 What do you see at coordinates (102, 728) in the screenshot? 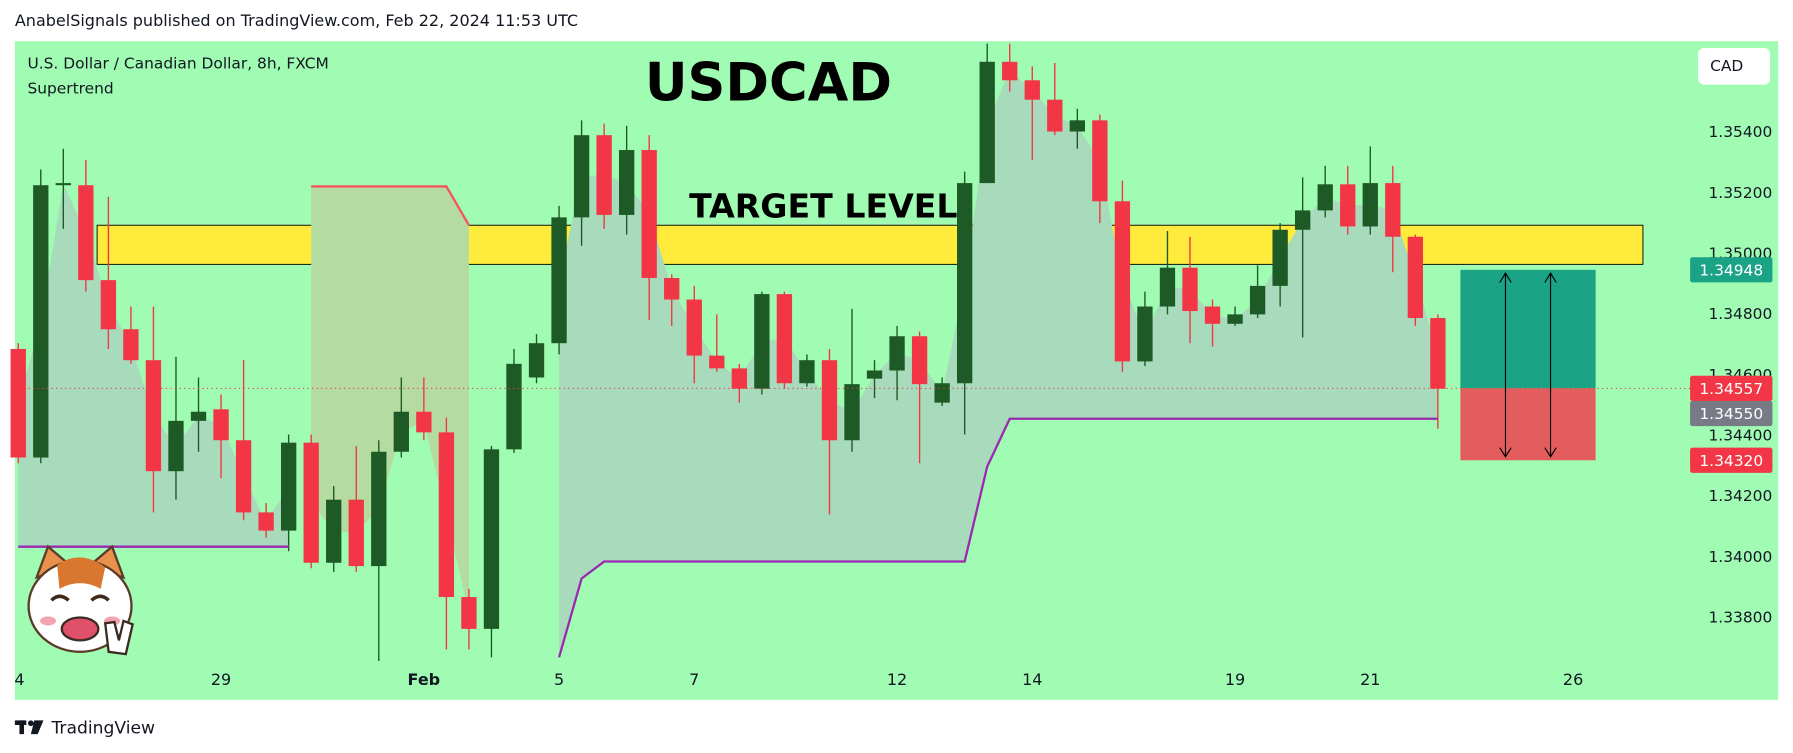
I see `footer-brand: TradingView` at bounding box center [102, 728].